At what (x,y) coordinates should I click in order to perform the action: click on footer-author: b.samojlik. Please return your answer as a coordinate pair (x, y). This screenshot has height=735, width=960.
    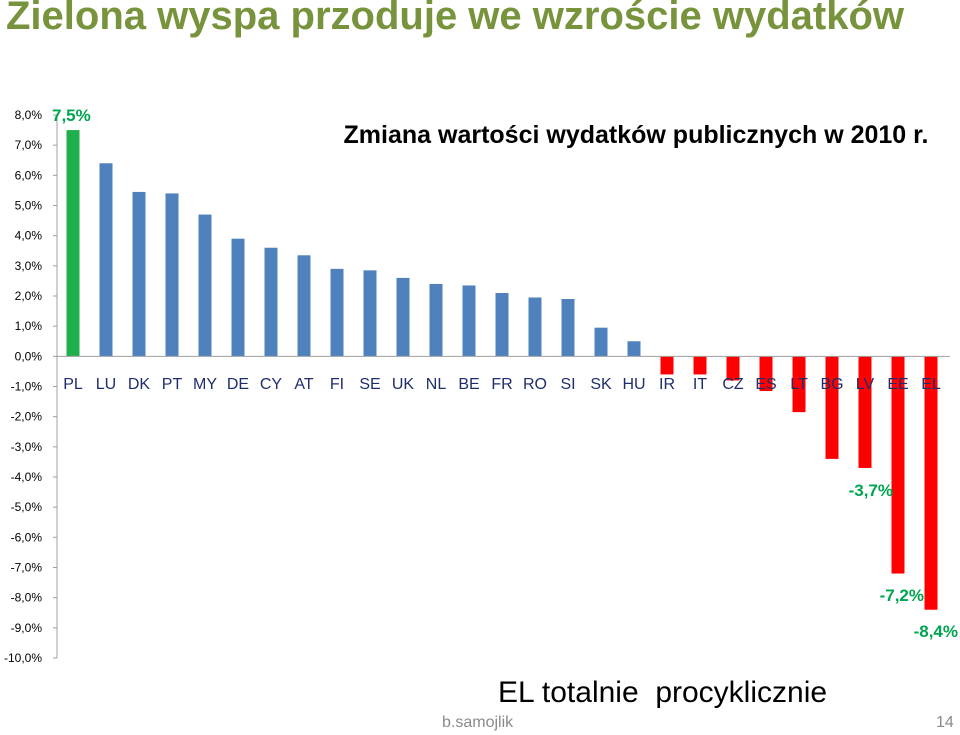
    Looking at the image, I should click on (478, 722).